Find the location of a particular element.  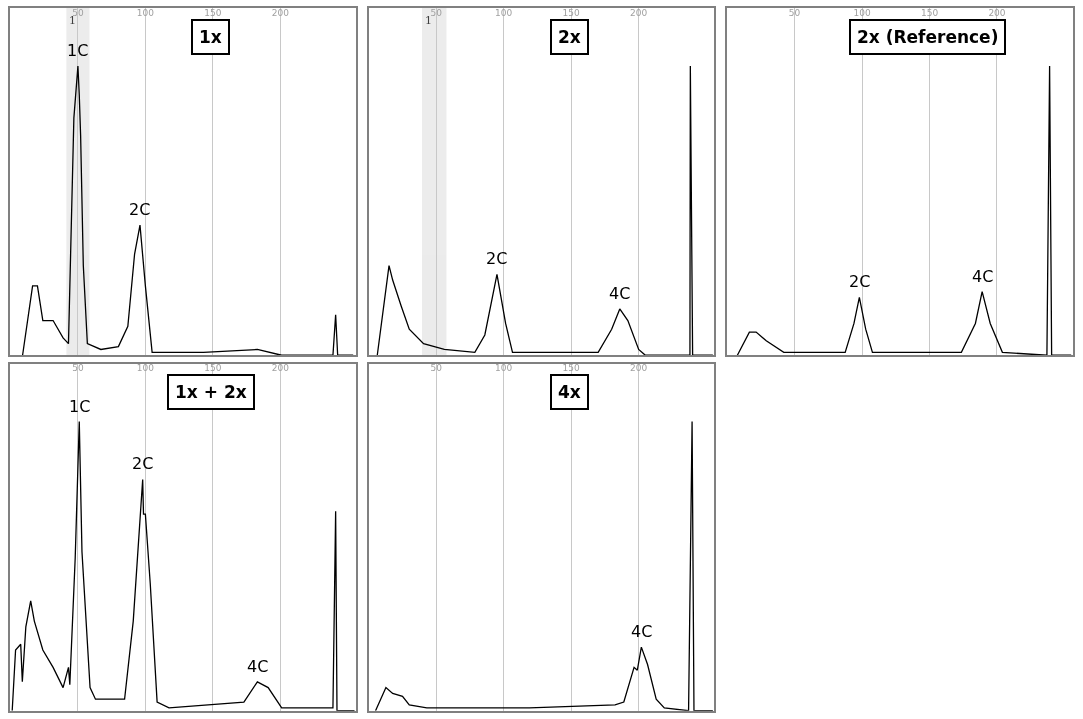

chart-title: 1x + 2x is located at coordinates (211, 392).